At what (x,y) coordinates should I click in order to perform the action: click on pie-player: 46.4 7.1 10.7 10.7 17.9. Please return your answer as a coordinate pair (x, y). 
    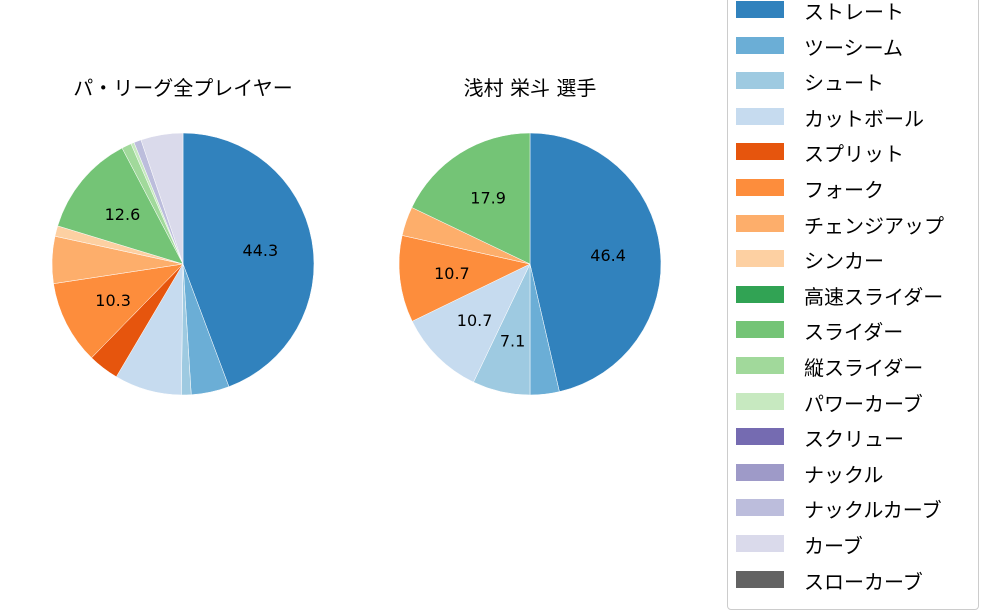
    Looking at the image, I should click on (530, 264).